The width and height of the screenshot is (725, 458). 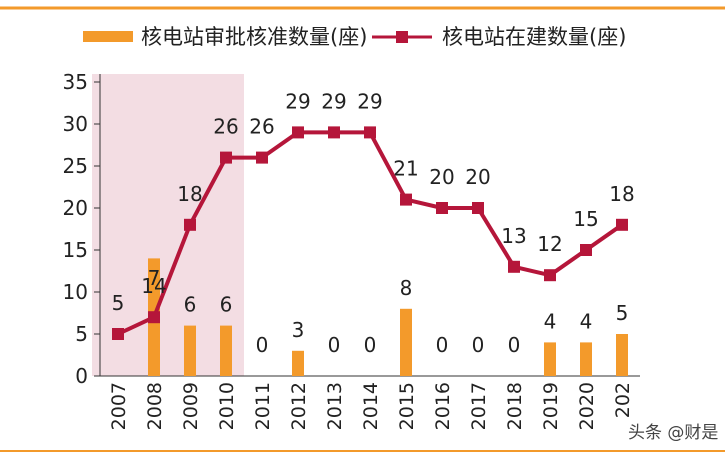 I want to click on y-tick-label: 15, so click(x=75, y=250).